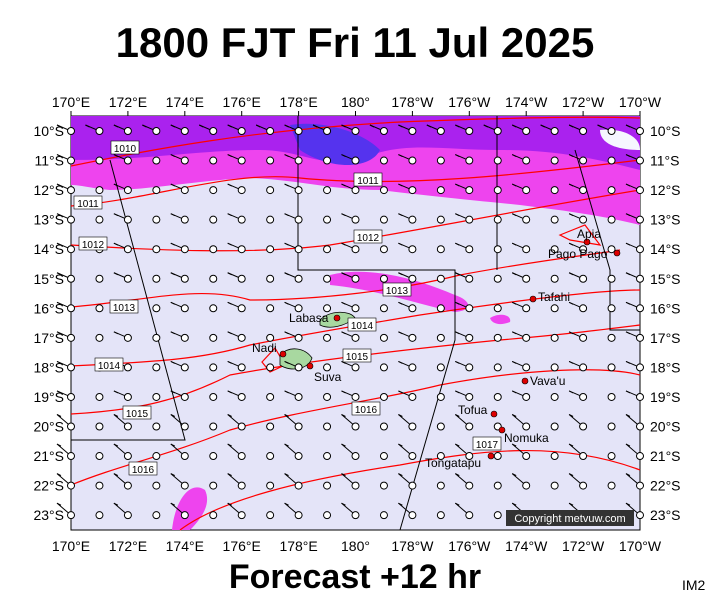 This screenshot has width=711, height=600. I want to click on place-name: Pago Pago, so click(578, 254).